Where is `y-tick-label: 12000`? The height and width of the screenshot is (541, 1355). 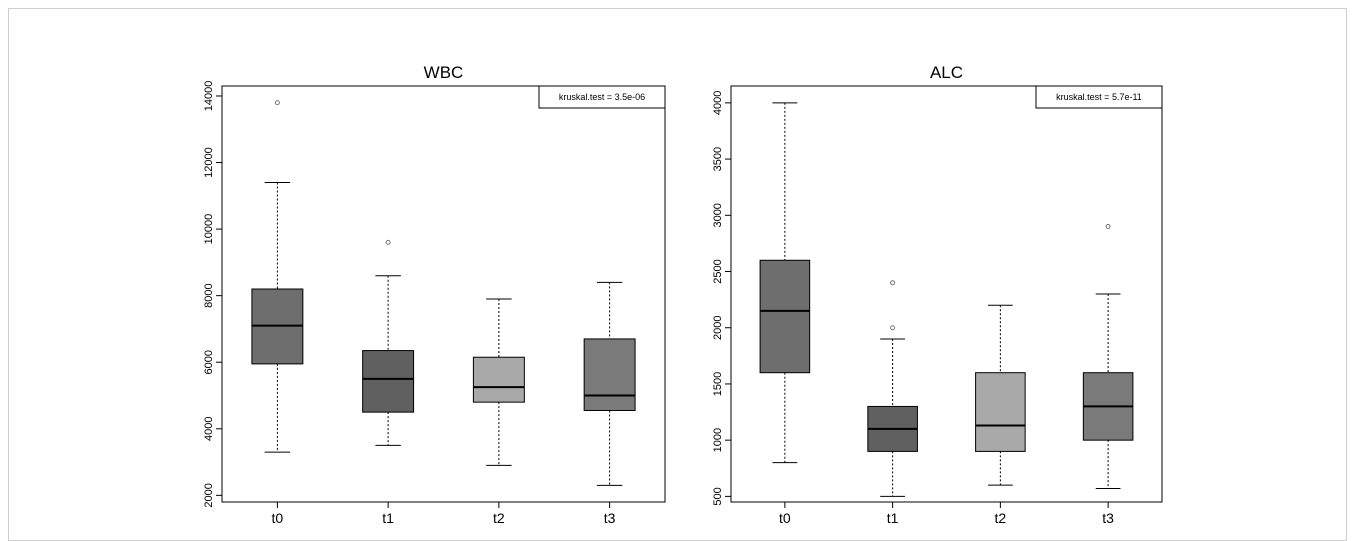
y-tick-label: 12000 is located at coordinates (209, 162).